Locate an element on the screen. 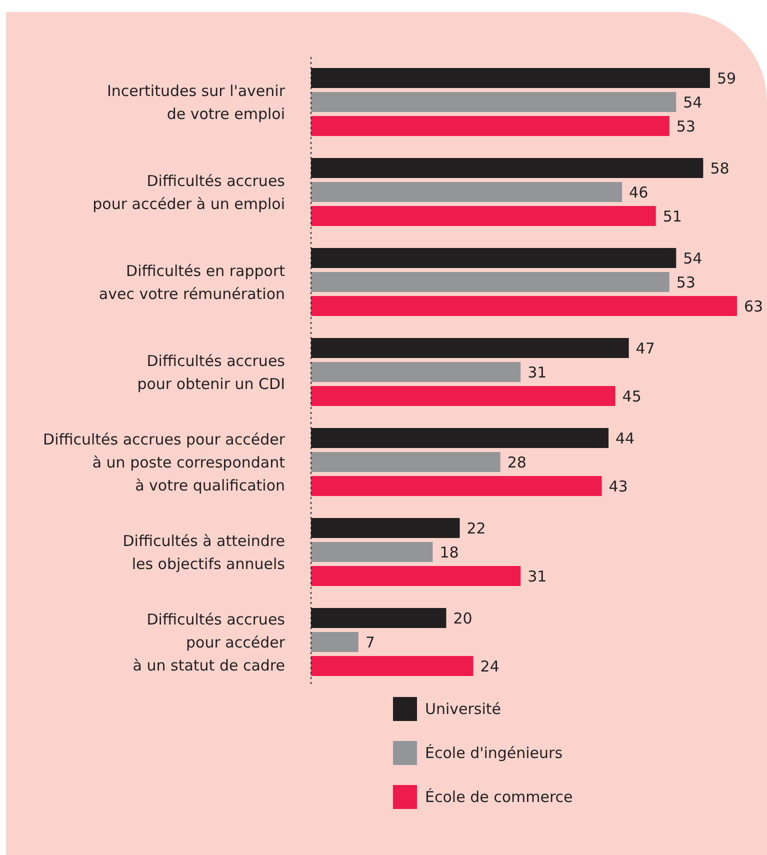 This screenshot has width=767, height=855. data-label: 20 is located at coordinates (462, 618).